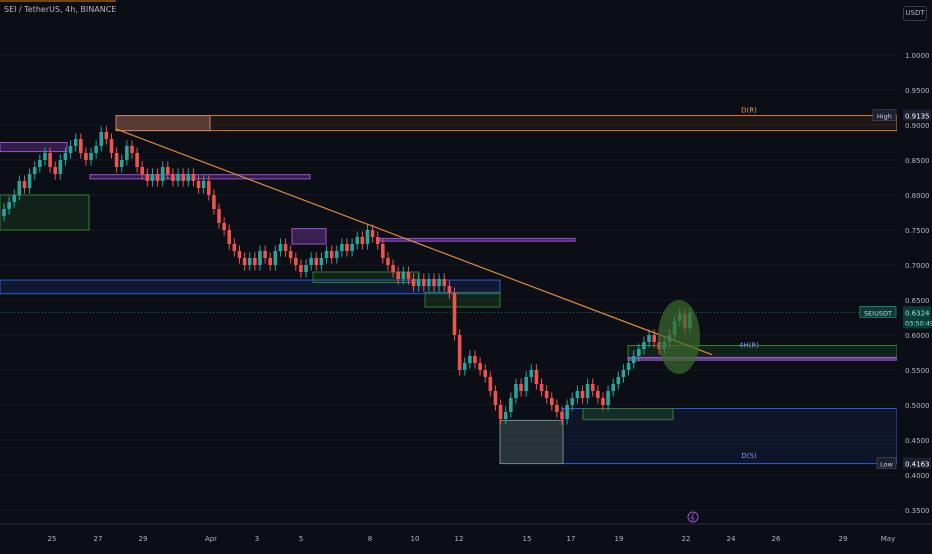 The width and height of the screenshot is (932, 554). What do you see at coordinates (686, 539) in the screenshot?
I see `time-tick-label: 22` at bounding box center [686, 539].